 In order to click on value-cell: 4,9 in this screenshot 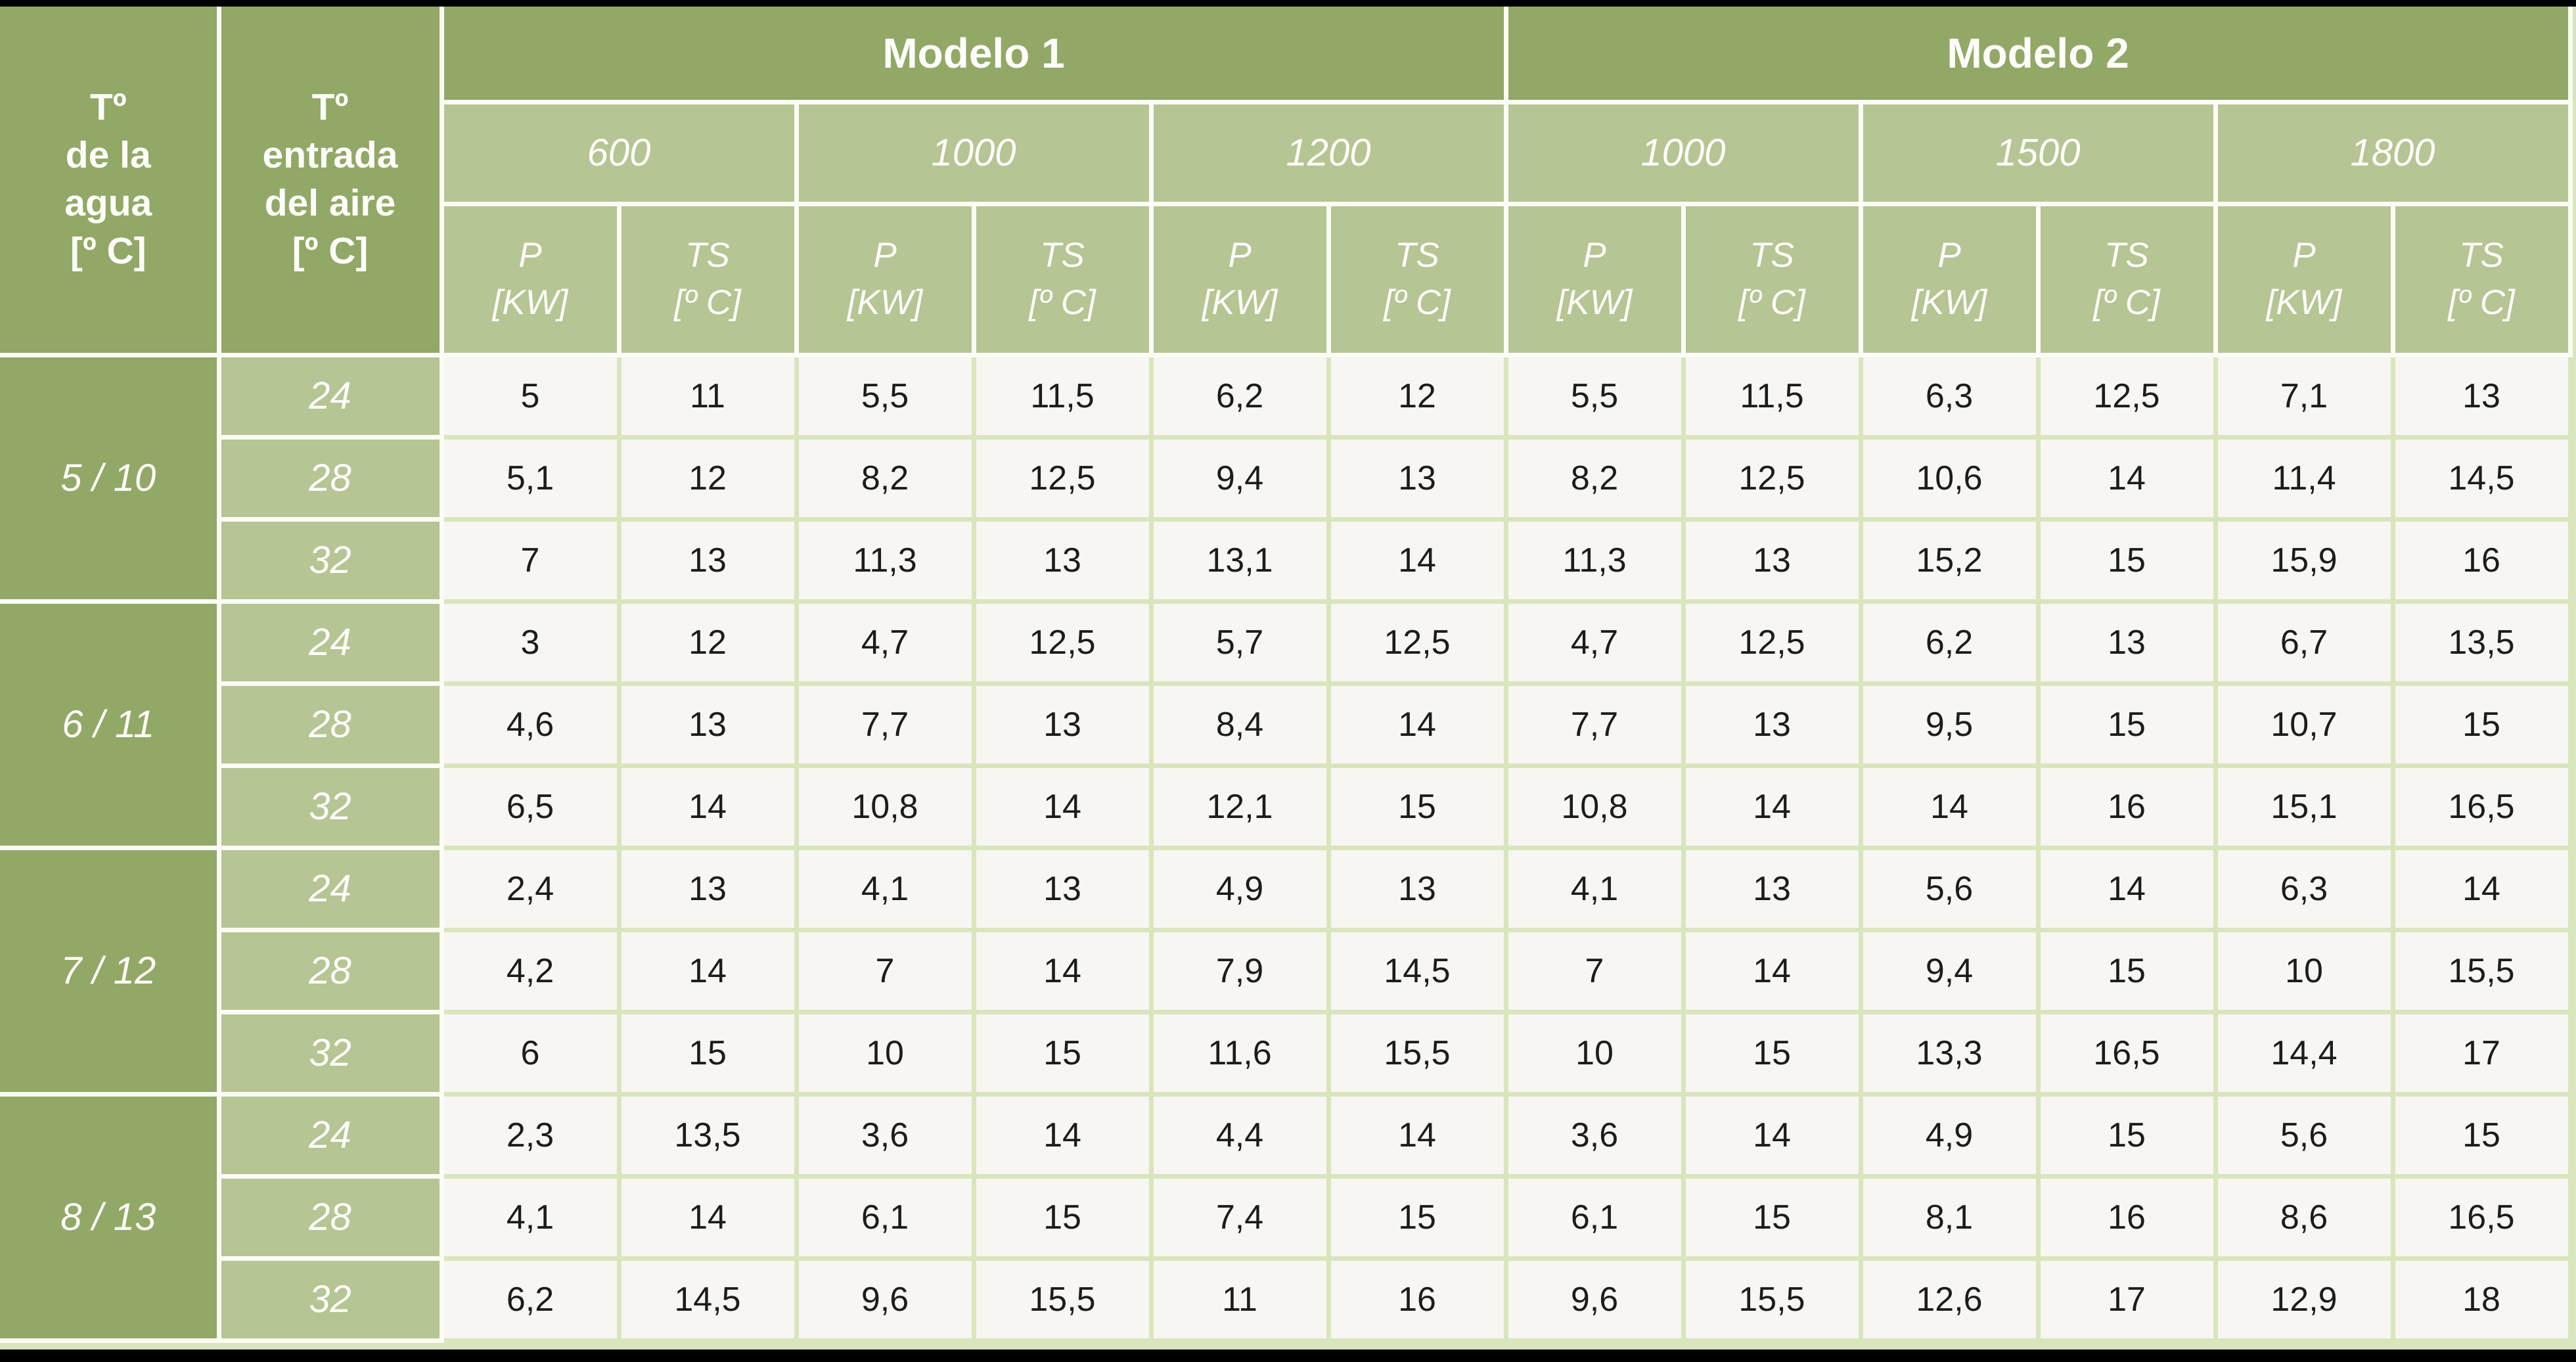, I will do `click(1239, 888)`.